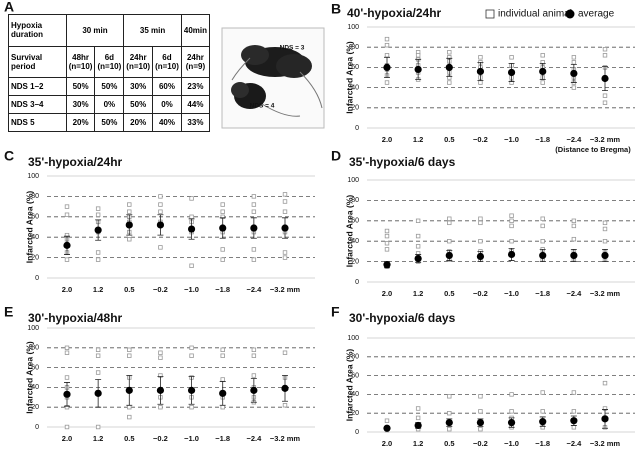  Describe the element at coordinates (605, 443) in the screenshot. I see `x-tick-label: −3.2 mm` at that location.